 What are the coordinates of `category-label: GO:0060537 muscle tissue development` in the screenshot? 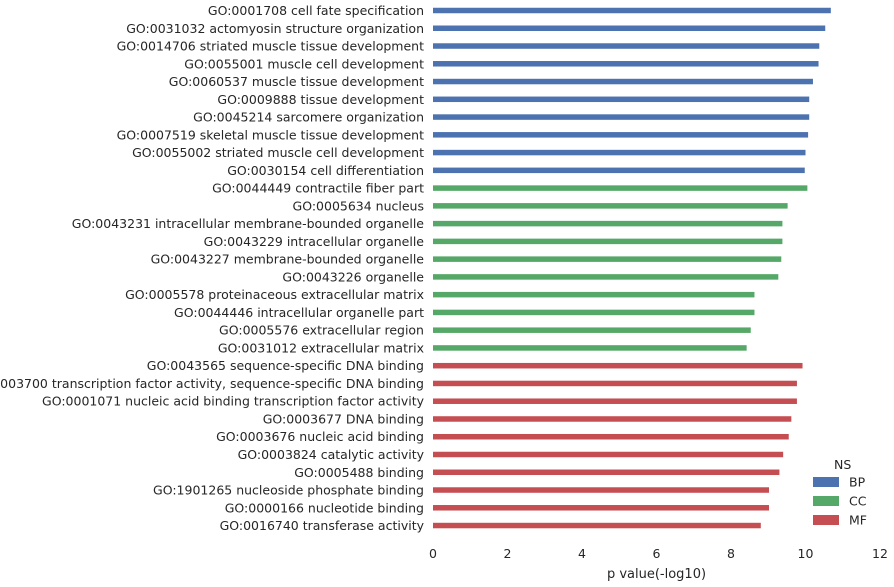 It's located at (296, 81).